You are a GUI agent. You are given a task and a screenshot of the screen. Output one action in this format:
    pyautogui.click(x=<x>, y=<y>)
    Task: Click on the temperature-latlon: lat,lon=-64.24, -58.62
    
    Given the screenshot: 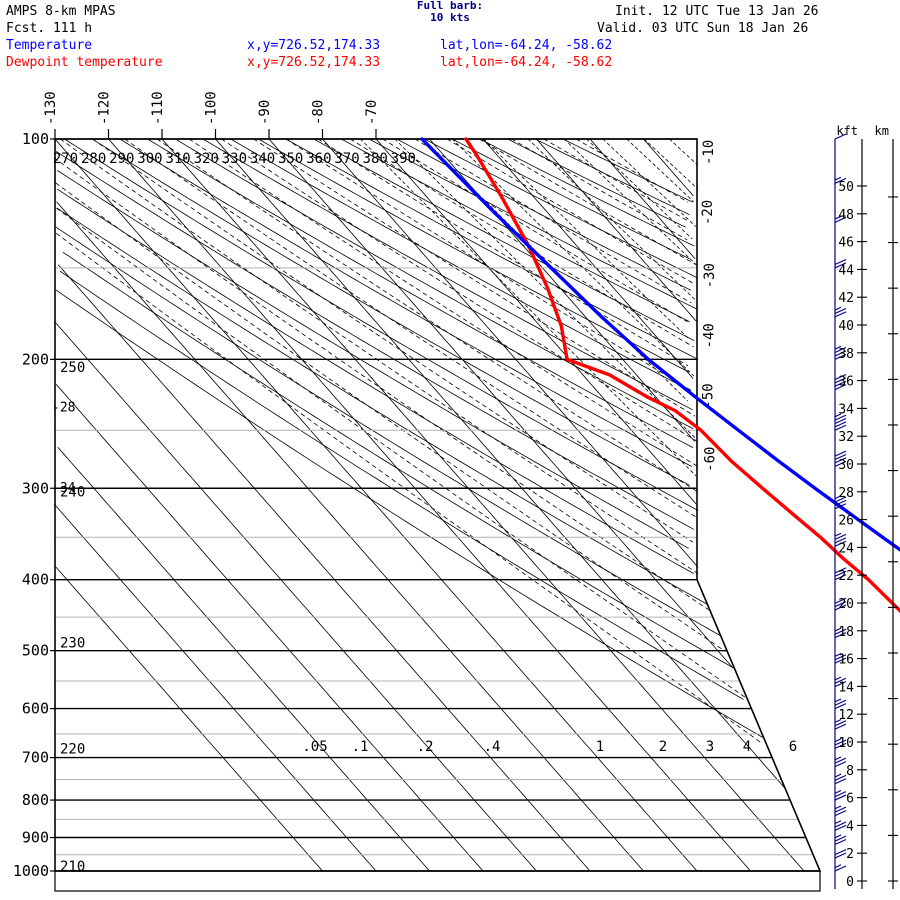 What is the action you would take?
    pyautogui.click(x=526, y=45)
    